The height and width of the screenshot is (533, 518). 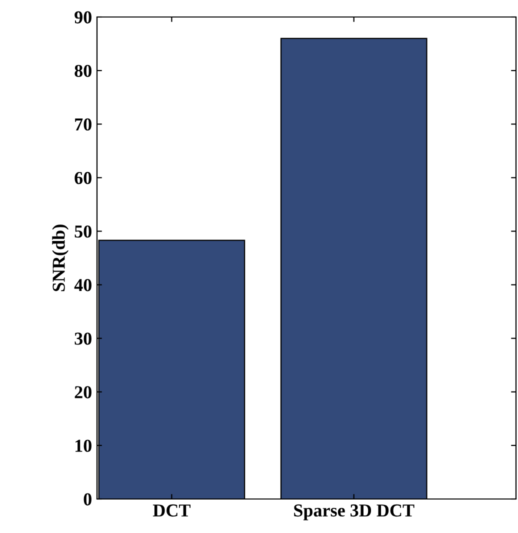 I want to click on y-tick-label: 0, so click(x=88, y=499).